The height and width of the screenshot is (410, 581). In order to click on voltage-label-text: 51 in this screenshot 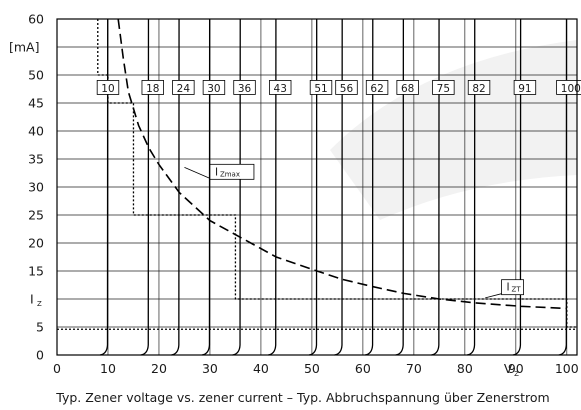, I will do `click(320, 89)`.